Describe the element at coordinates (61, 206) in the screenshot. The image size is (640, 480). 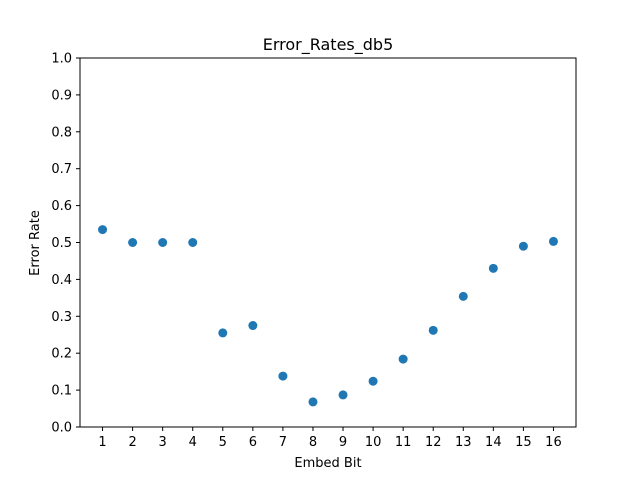
I see `y-tick-label: 0.6` at that location.